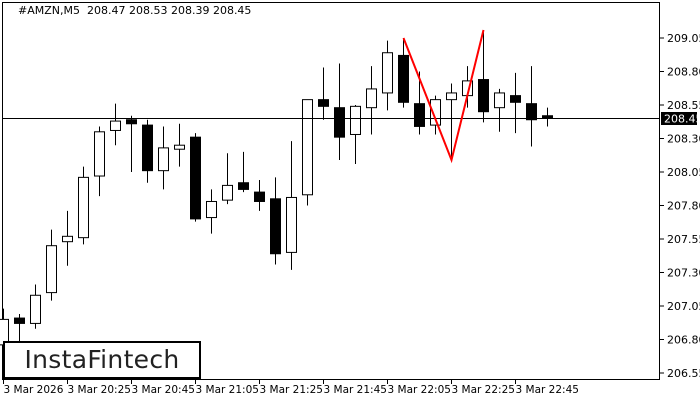  Describe the element at coordinates (683, 373) in the screenshot. I see `y-tick-label: 206.55` at that location.